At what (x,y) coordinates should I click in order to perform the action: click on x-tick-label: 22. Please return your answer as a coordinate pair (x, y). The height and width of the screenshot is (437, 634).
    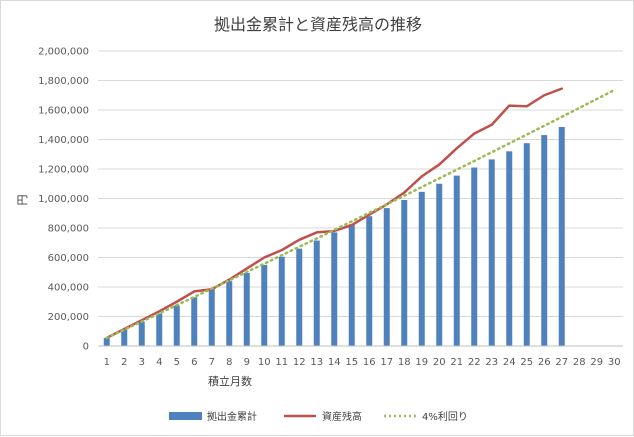
    Looking at the image, I should click on (474, 362).